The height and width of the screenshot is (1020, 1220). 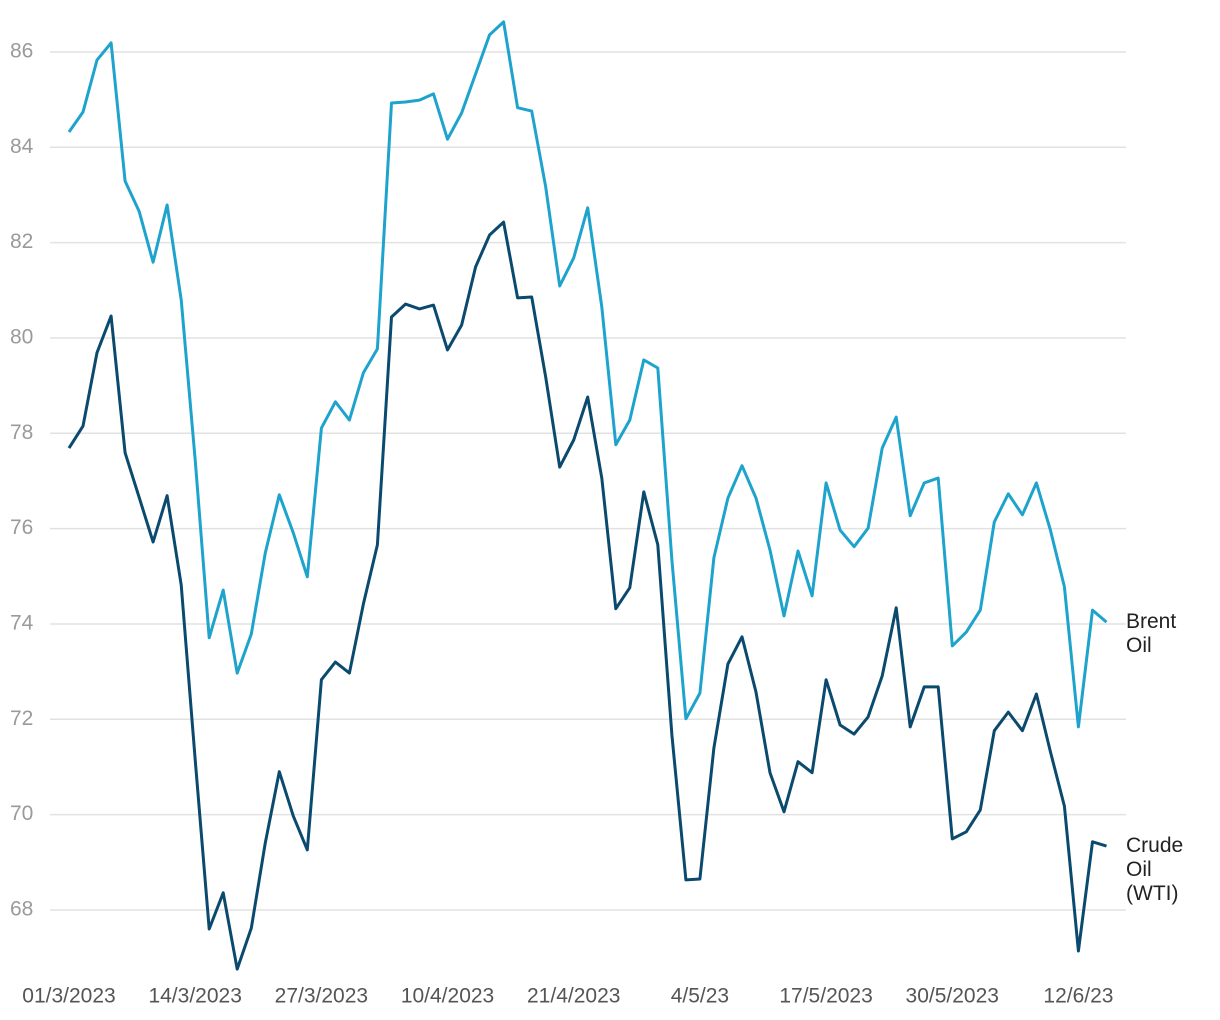 I want to click on x-tick-label: 30/5/2023, so click(x=952, y=996).